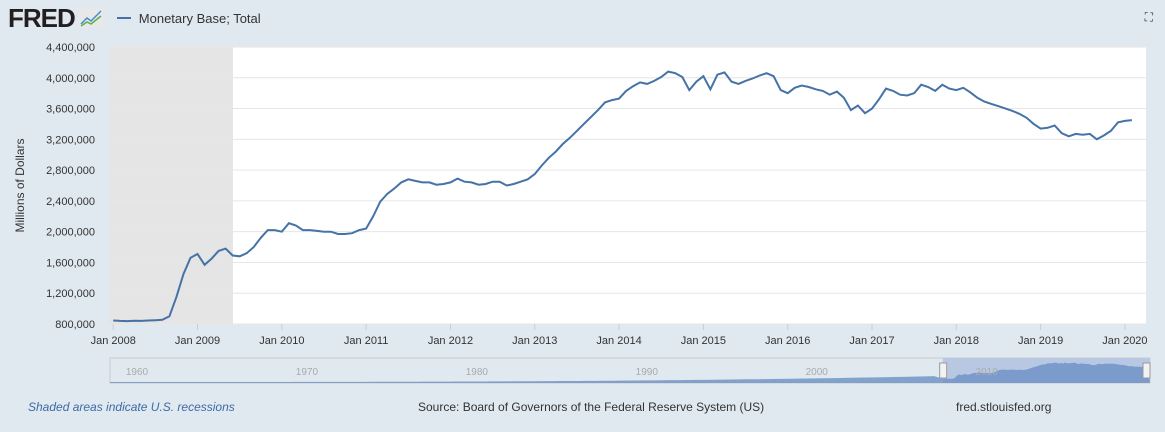  I want to click on x-tick-label: Jan 2014, so click(618, 341).